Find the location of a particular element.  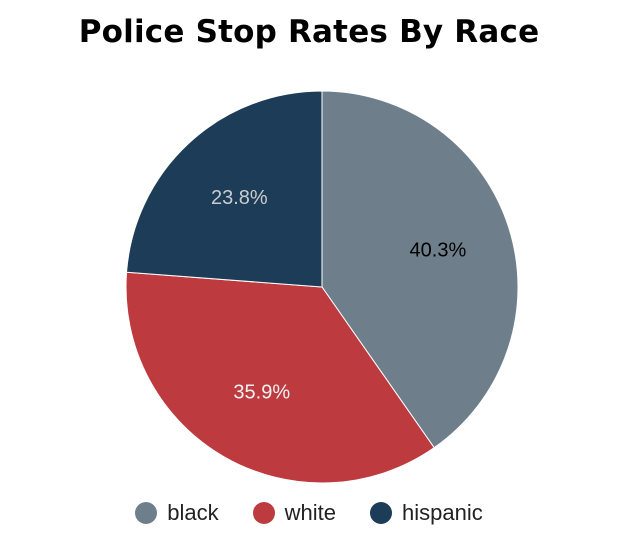

legend-label-white: white is located at coordinates (310, 512).